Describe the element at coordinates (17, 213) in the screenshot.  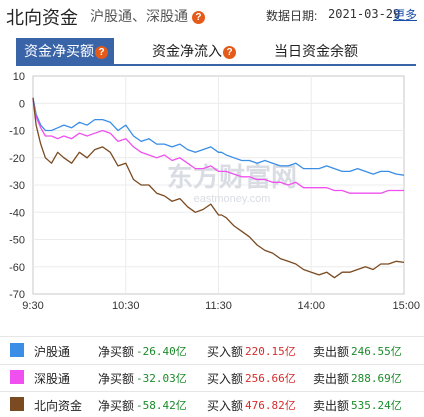
I see `y-tick-label: -40` at that location.